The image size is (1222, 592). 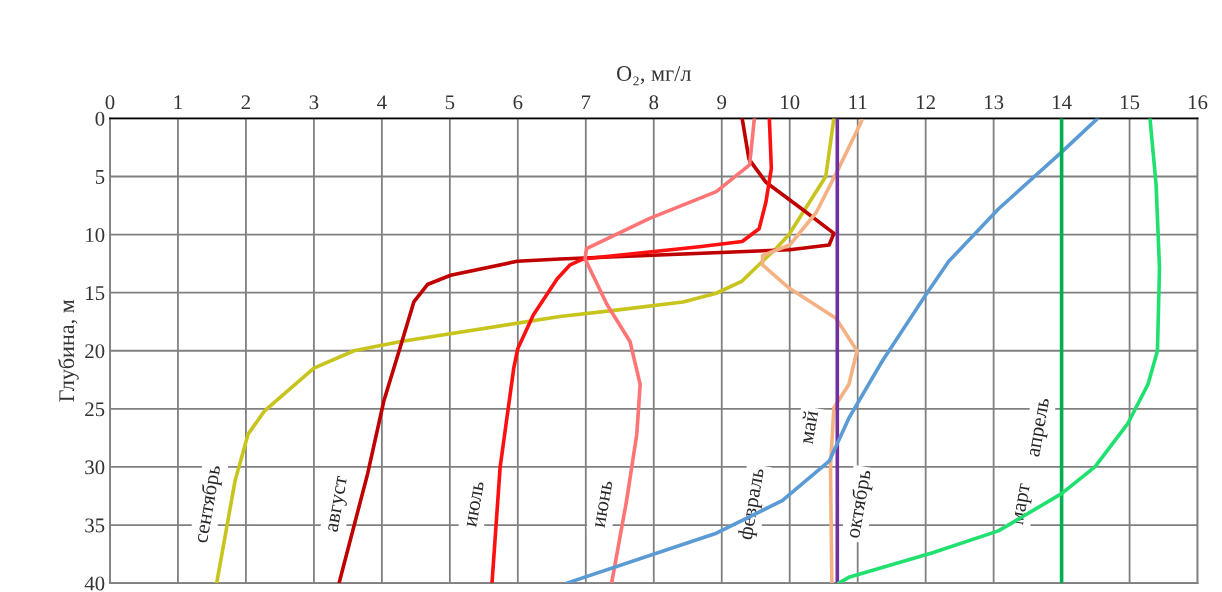 What do you see at coordinates (753, 504) in the screenshot?
I see `text: февраль` at bounding box center [753, 504].